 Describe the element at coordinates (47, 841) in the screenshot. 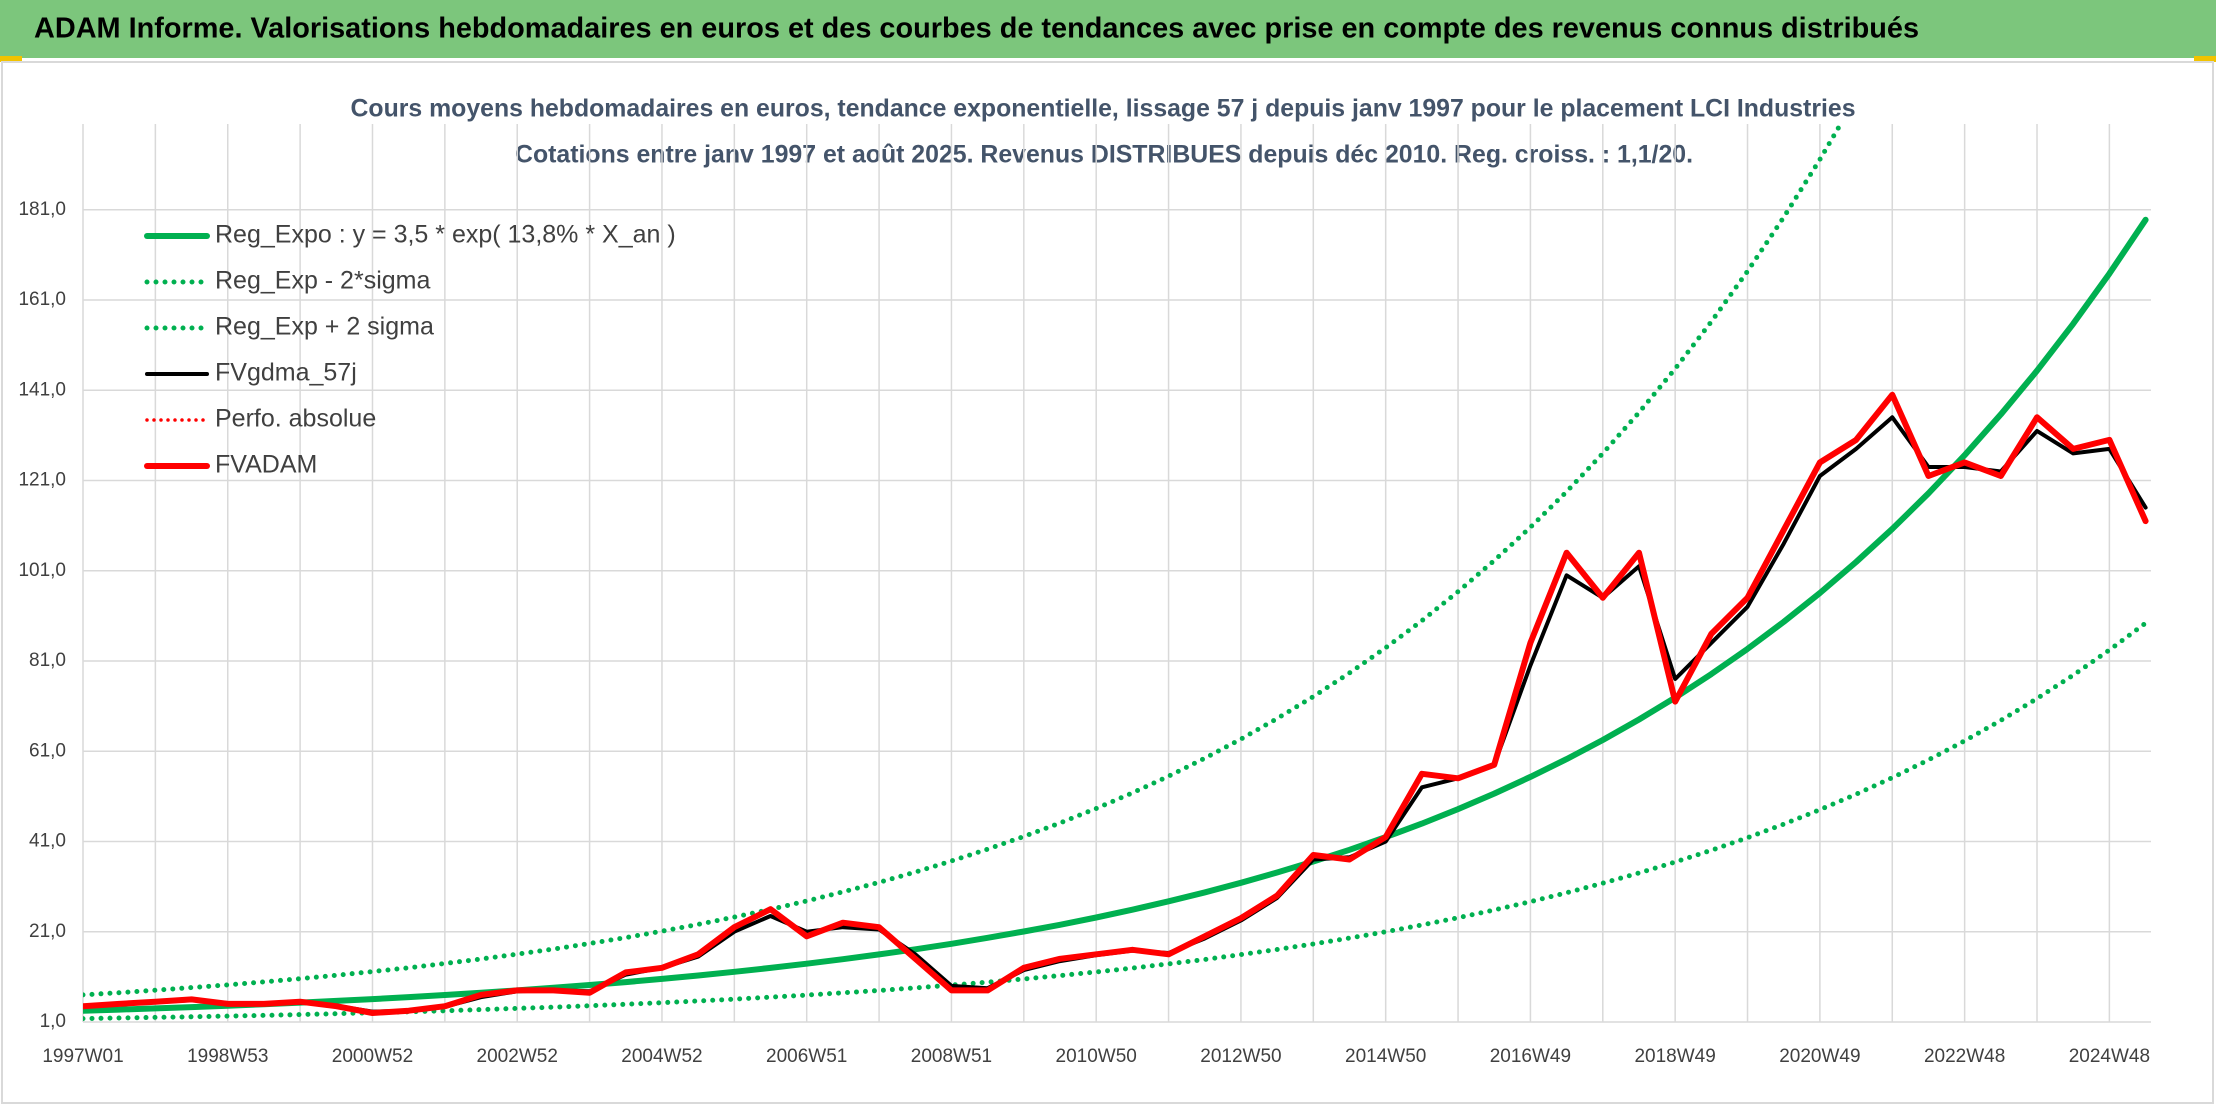

I see `y-tick-label: 41,0` at that location.